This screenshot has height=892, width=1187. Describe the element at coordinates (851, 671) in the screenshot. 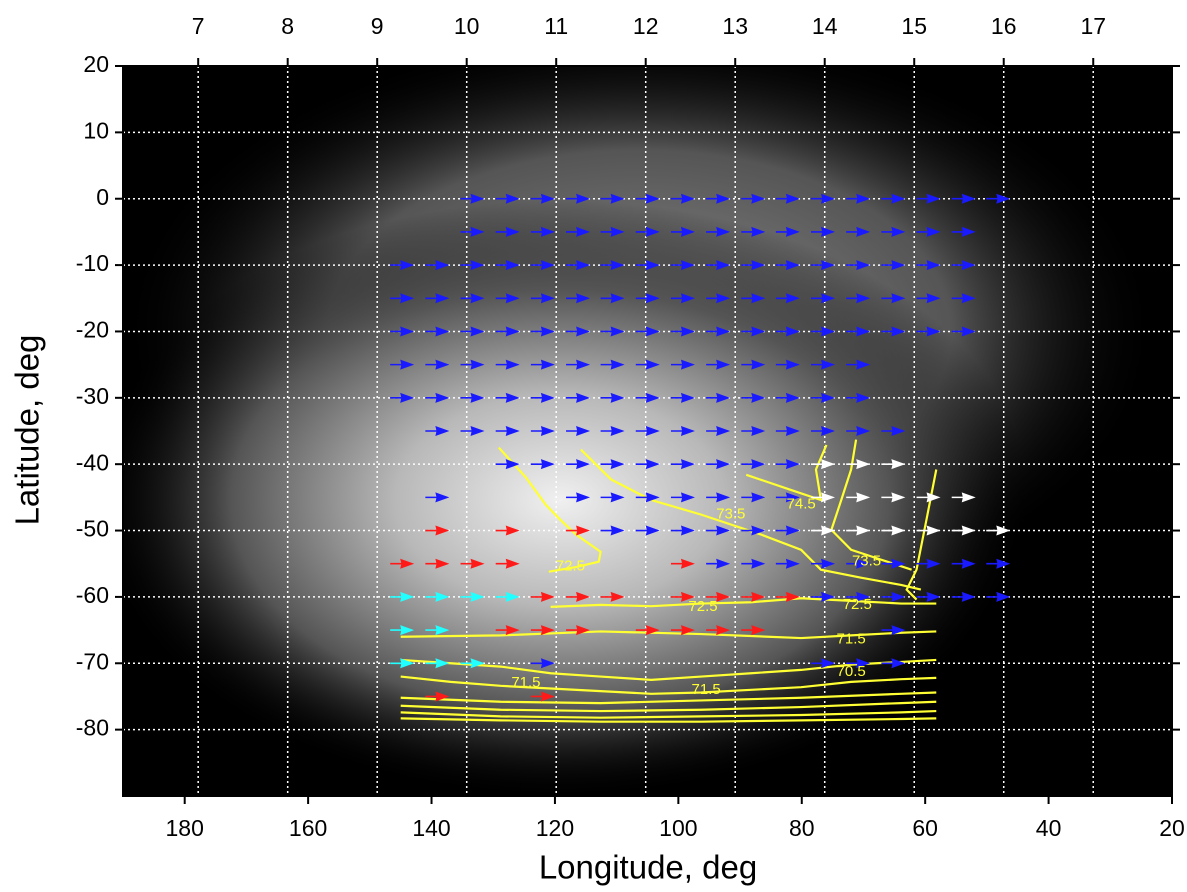

I see `contour-label: 70.5` at that location.